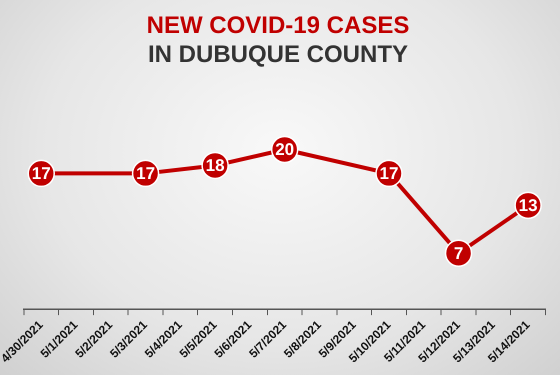 Image resolution: width=560 pixels, height=375 pixels. What do you see at coordinates (284, 150) in the screenshot?
I see `data-label: 20` at bounding box center [284, 150].